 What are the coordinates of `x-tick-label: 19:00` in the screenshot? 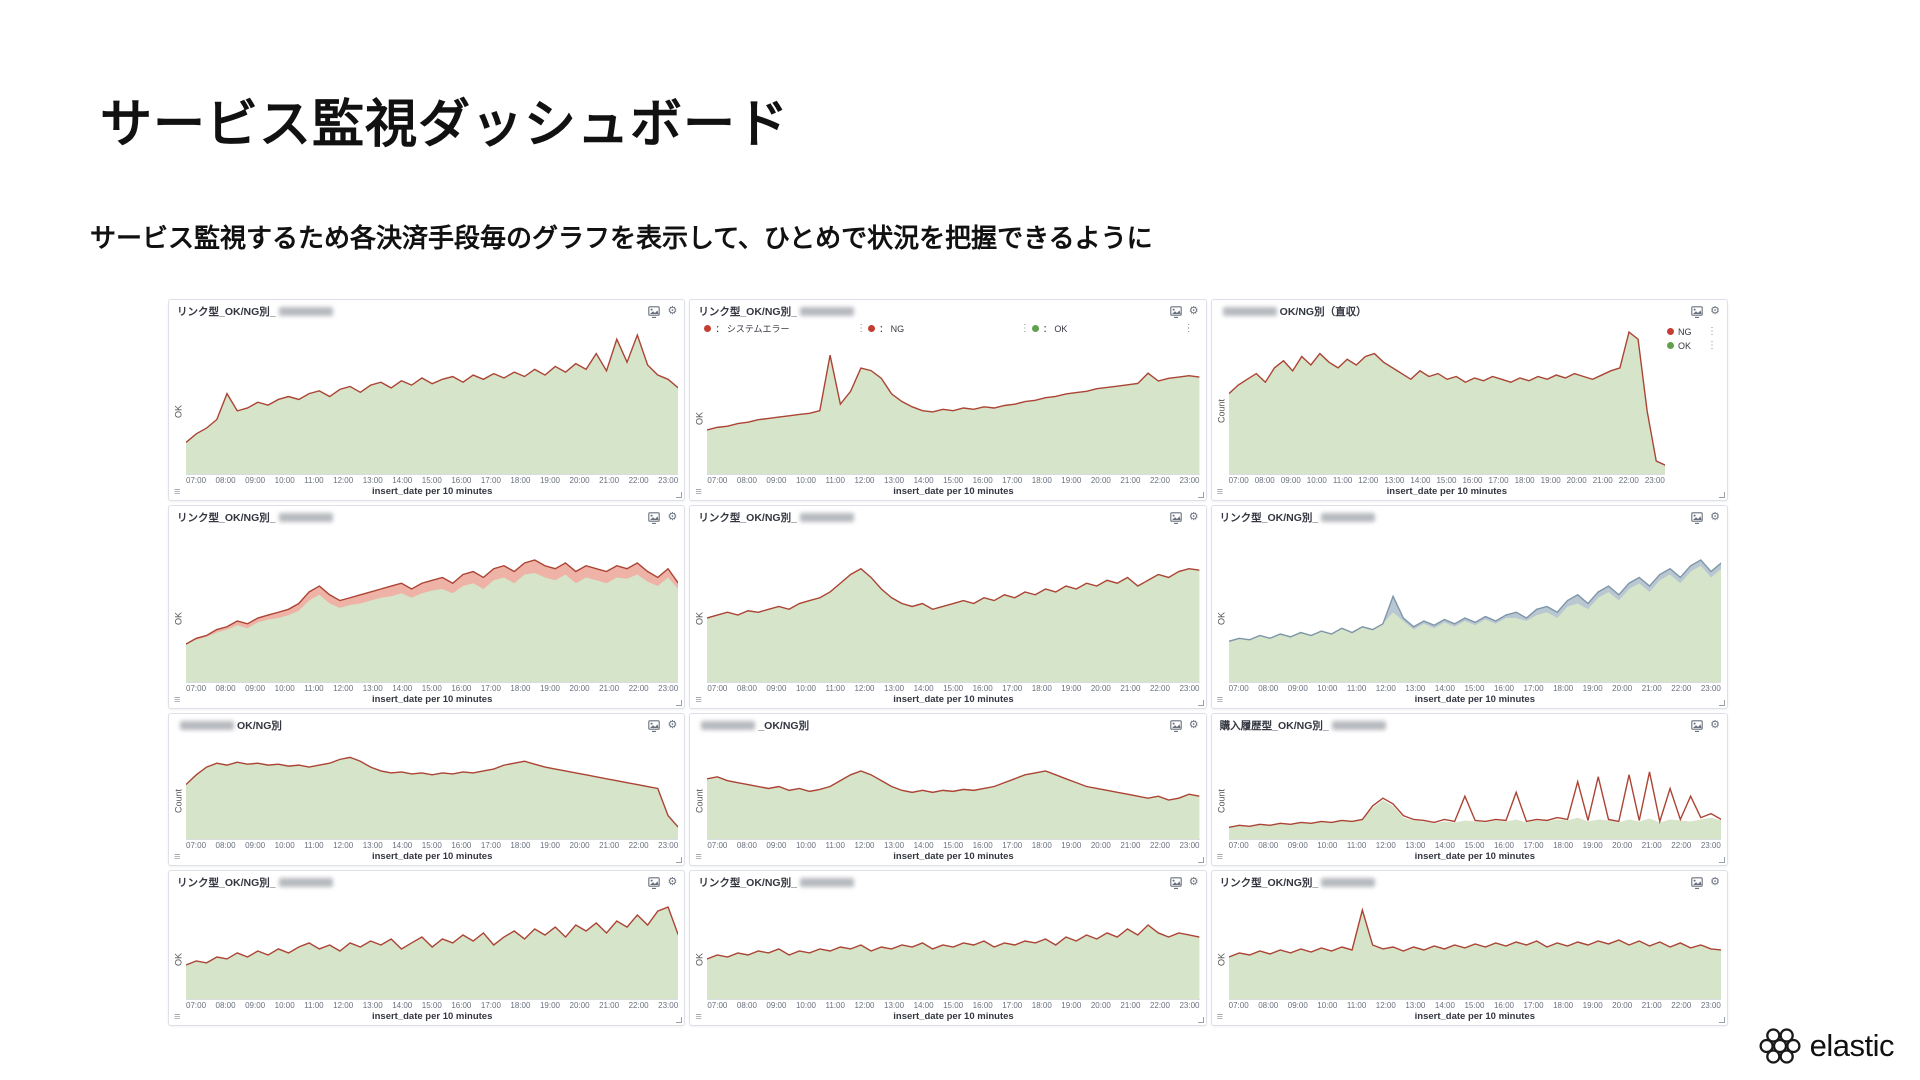 It's located at (1550, 480).